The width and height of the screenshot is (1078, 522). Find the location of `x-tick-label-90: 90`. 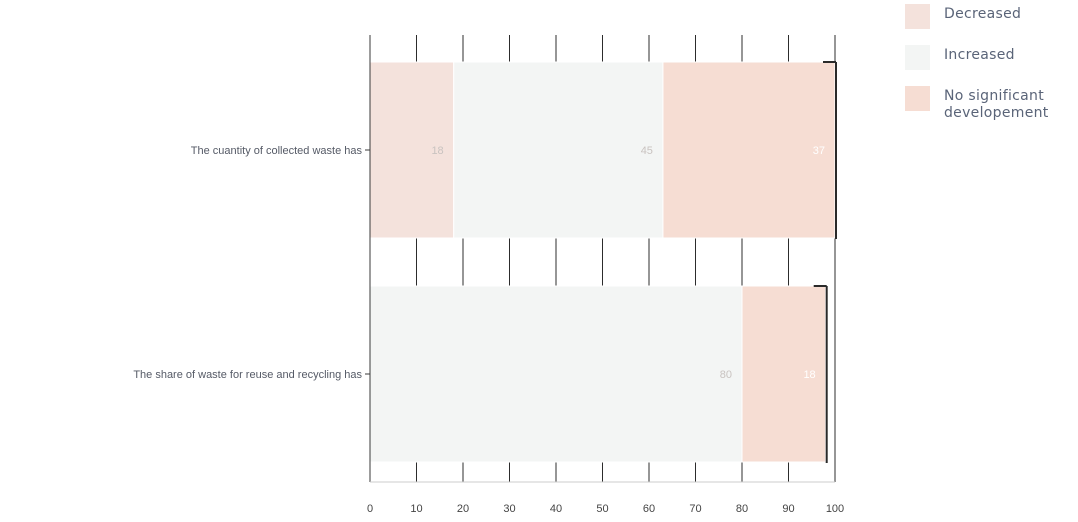

x-tick-label-90: 90 is located at coordinates (788, 509).